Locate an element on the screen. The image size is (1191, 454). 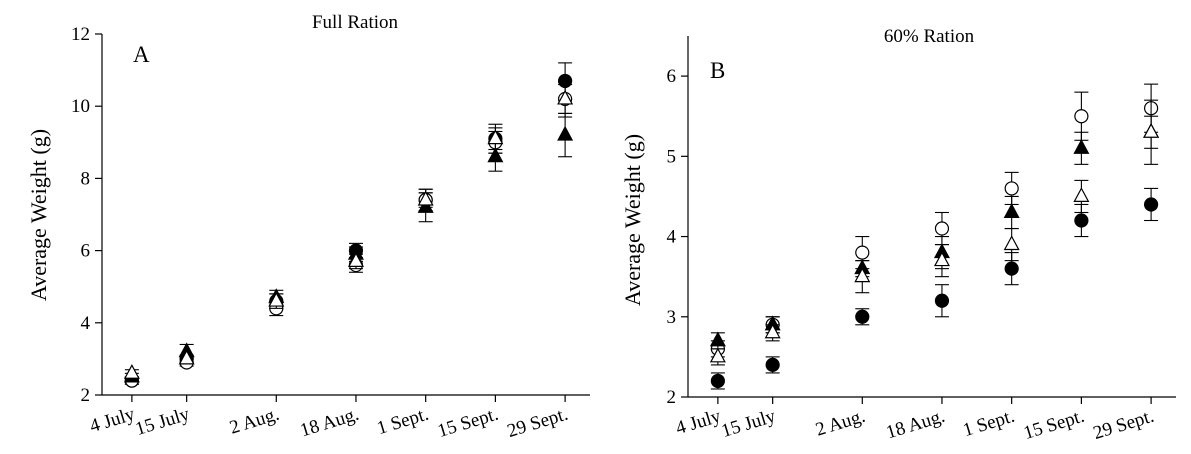
panel-a-x-tick-label: 2 Aug. is located at coordinates (254, 421).